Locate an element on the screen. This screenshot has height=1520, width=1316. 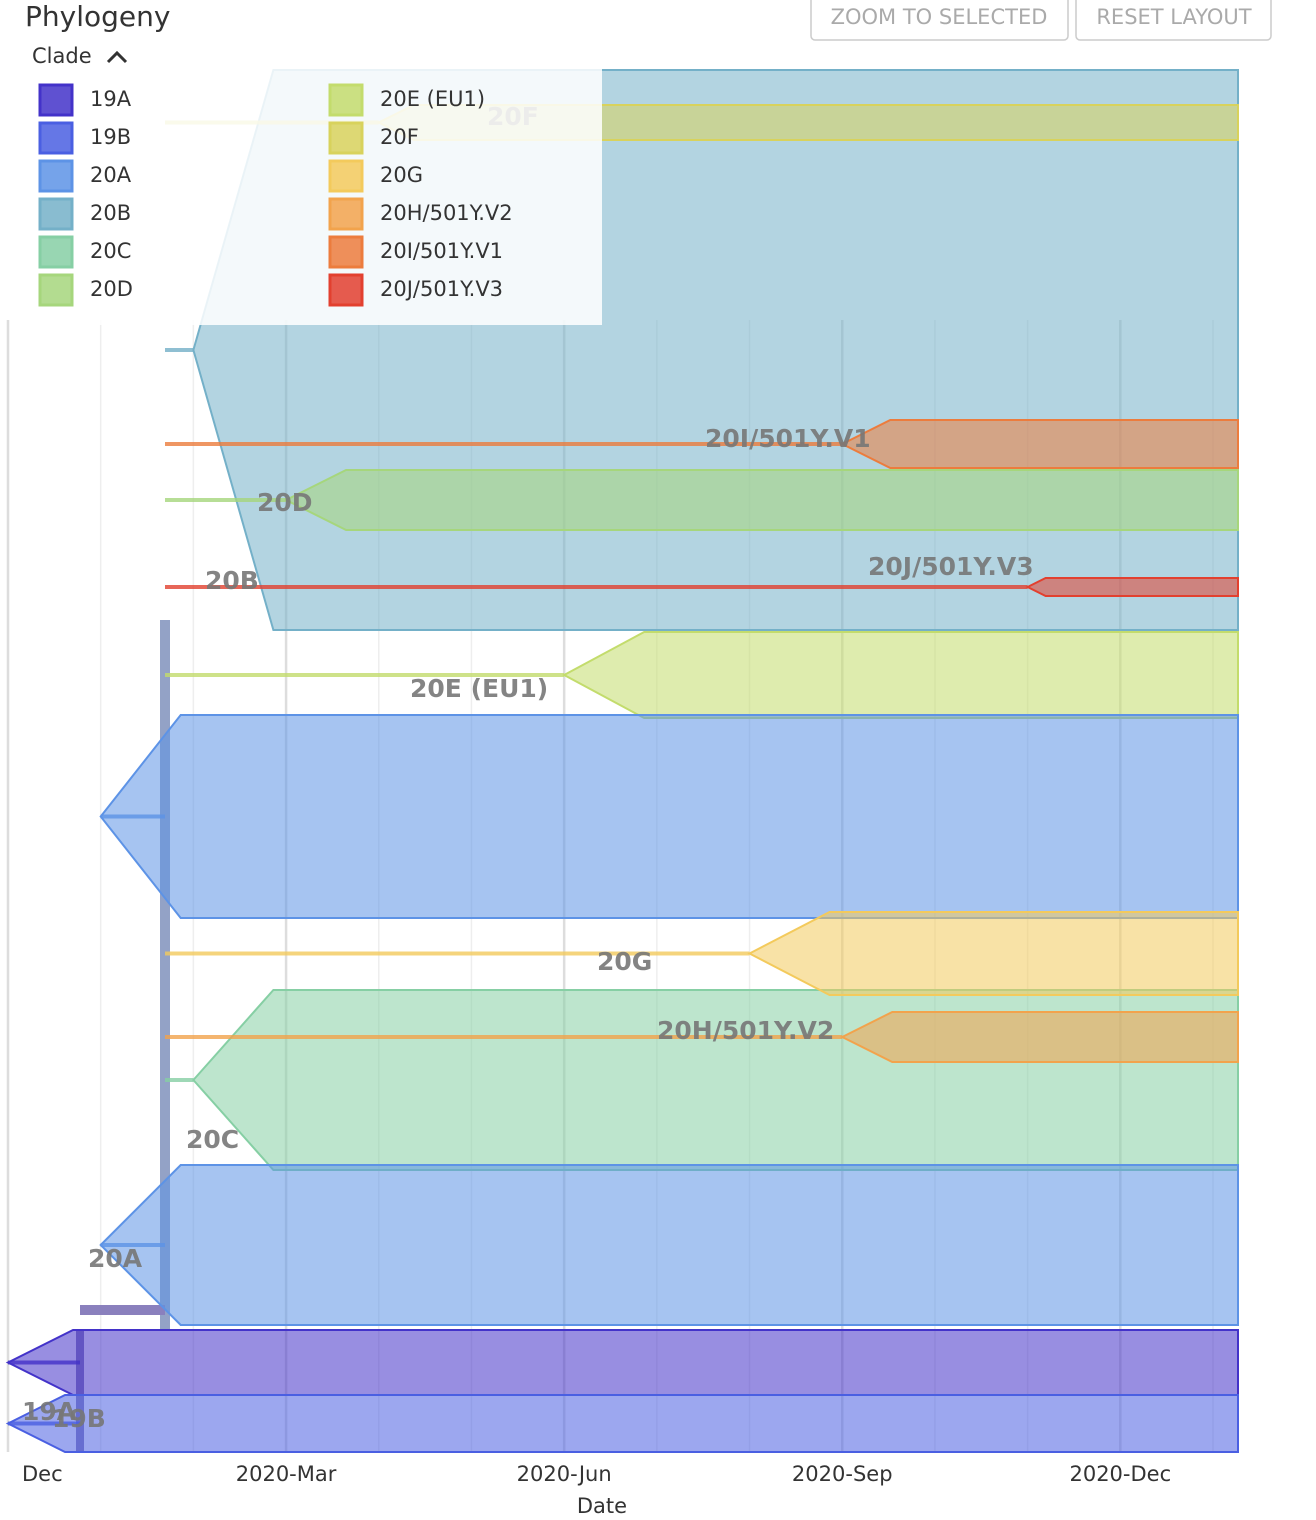
clade-label: 20C is located at coordinates (212, 1139).